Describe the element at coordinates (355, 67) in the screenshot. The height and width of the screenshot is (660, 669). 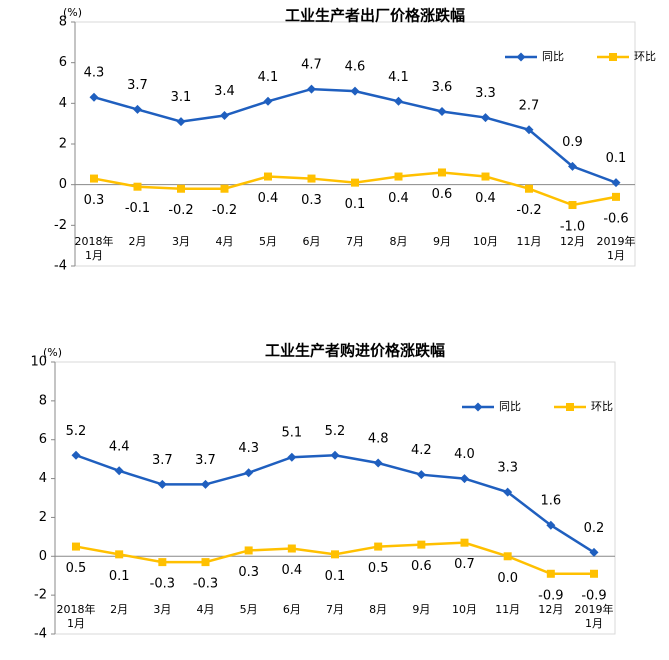
I see `data-label: 4.6` at that location.